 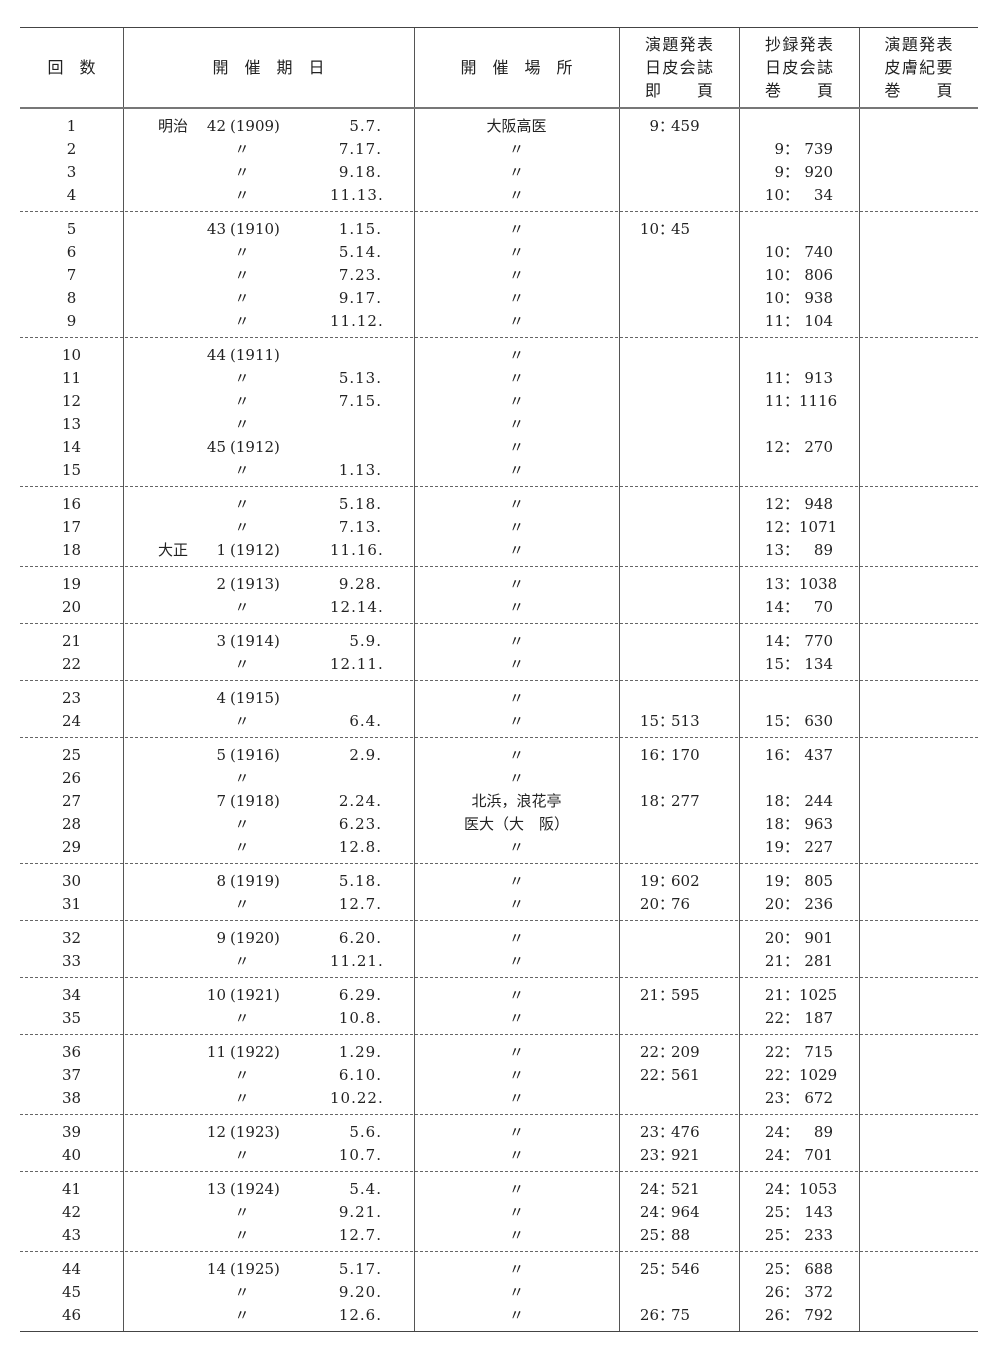 What do you see at coordinates (71, 470) in the screenshot?
I see `meeting-number: 15` at bounding box center [71, 470].